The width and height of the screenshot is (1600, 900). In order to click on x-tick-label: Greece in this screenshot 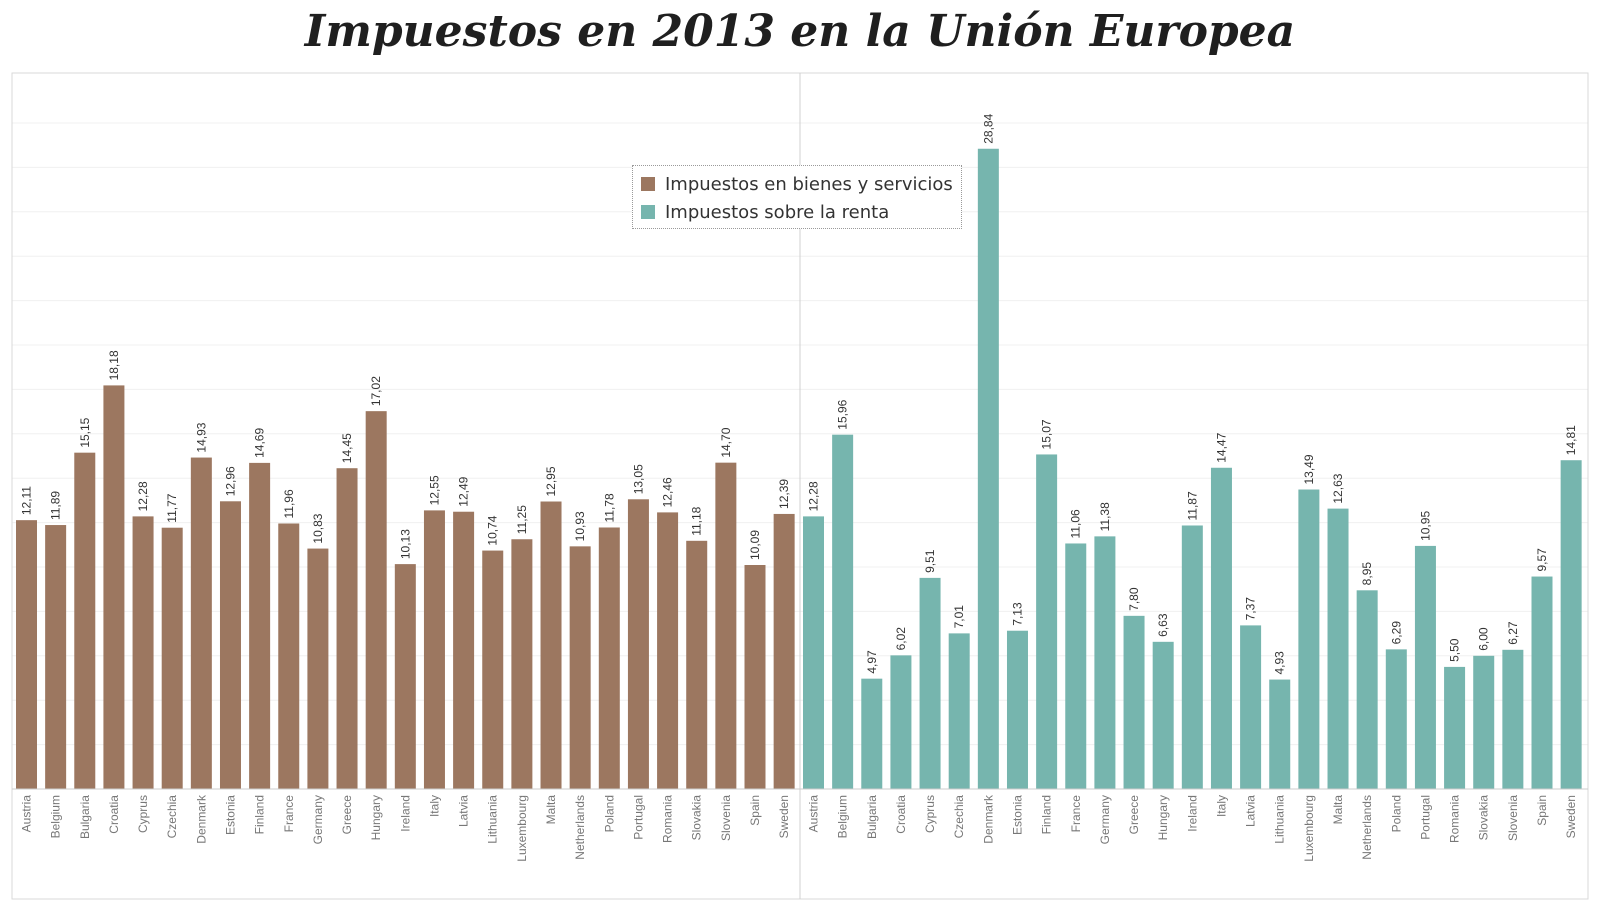, I will do `click(1134, 815)`.